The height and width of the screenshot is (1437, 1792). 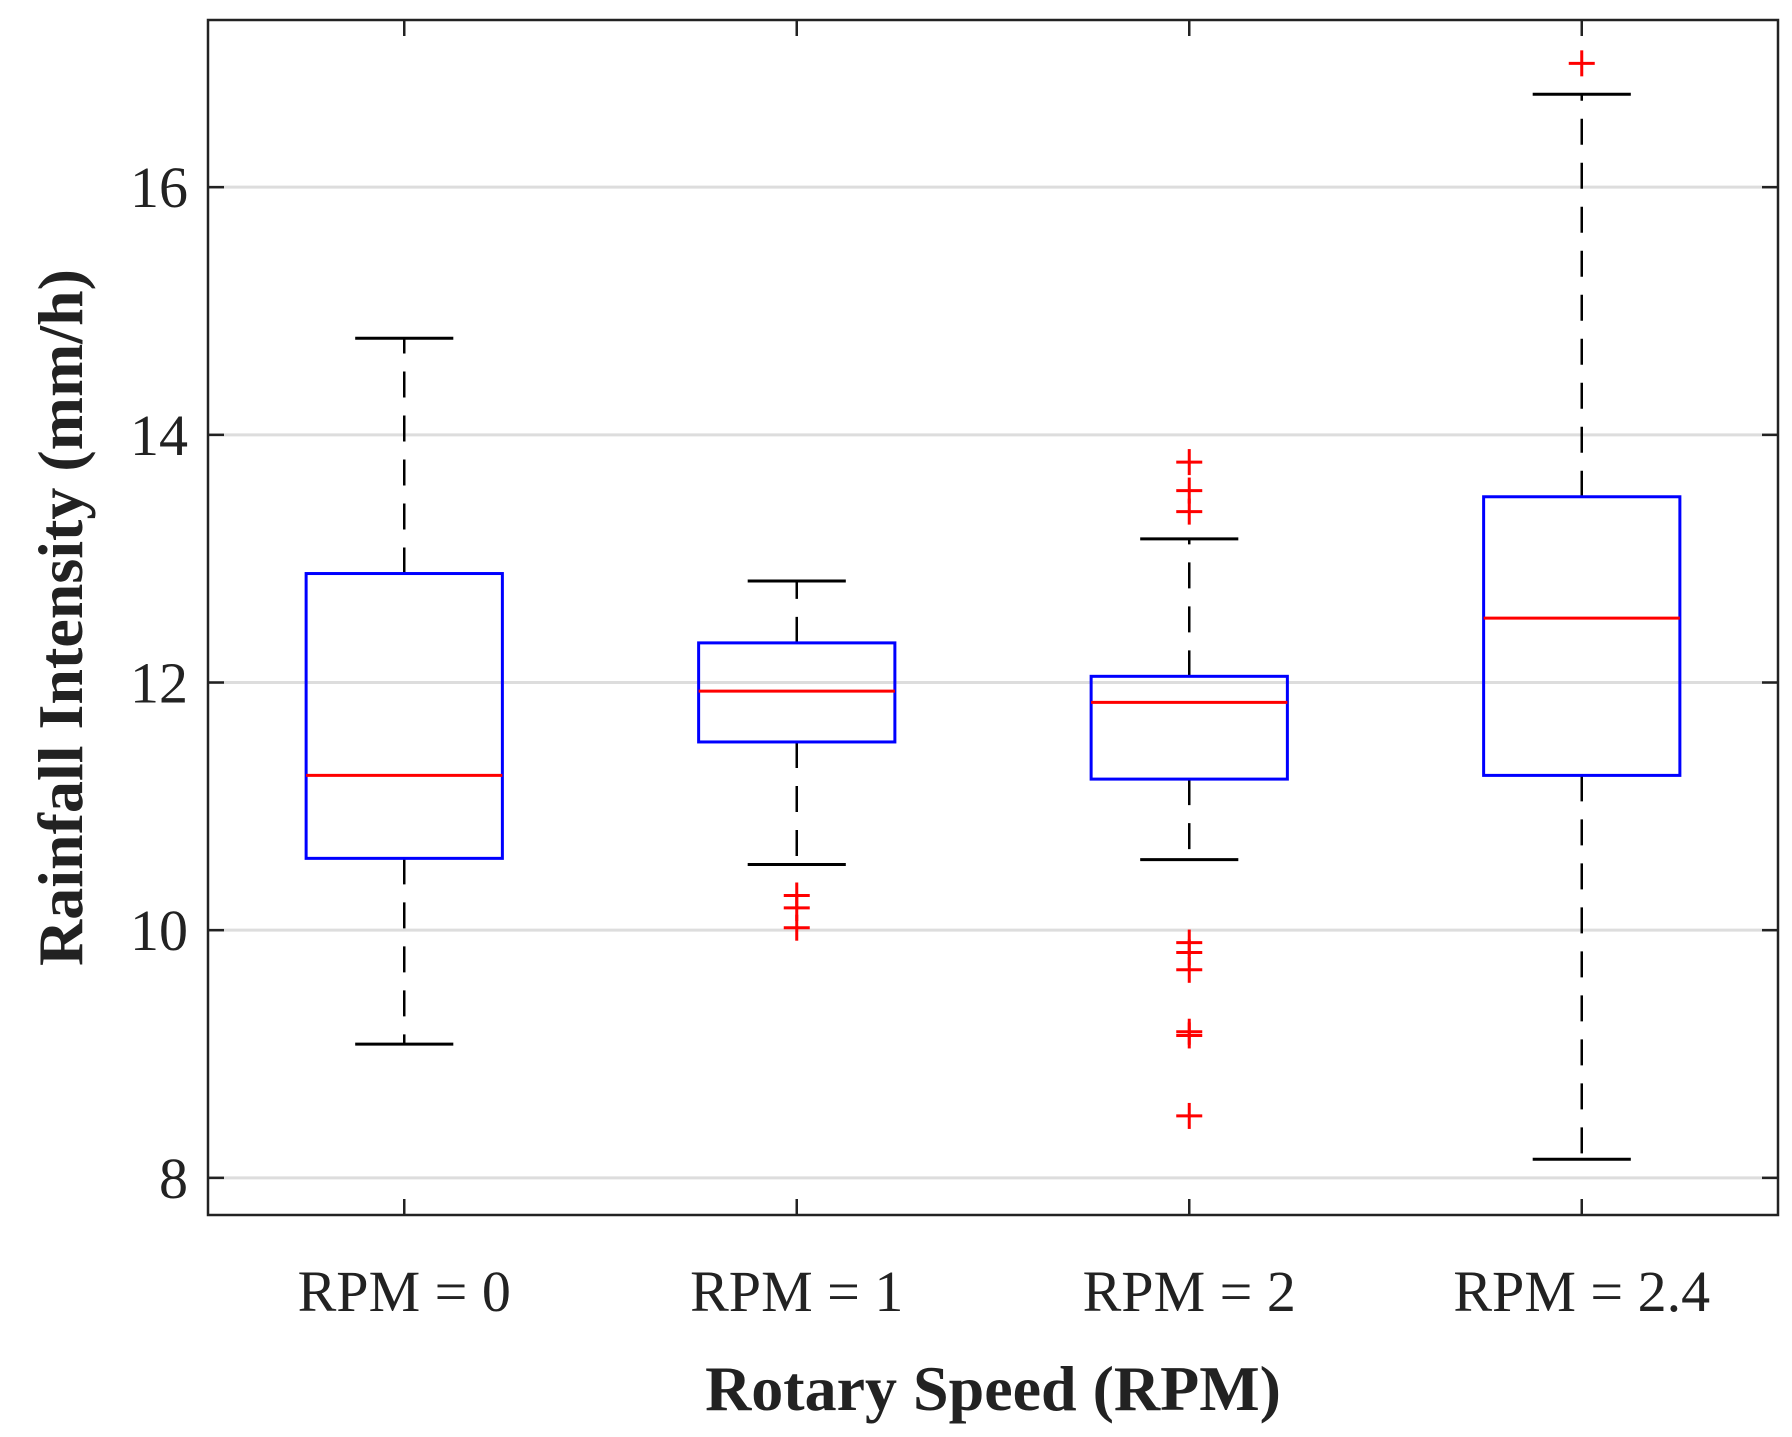 I want to click on x-tick-label: RPM = 1, so click(x=796, y=1291).